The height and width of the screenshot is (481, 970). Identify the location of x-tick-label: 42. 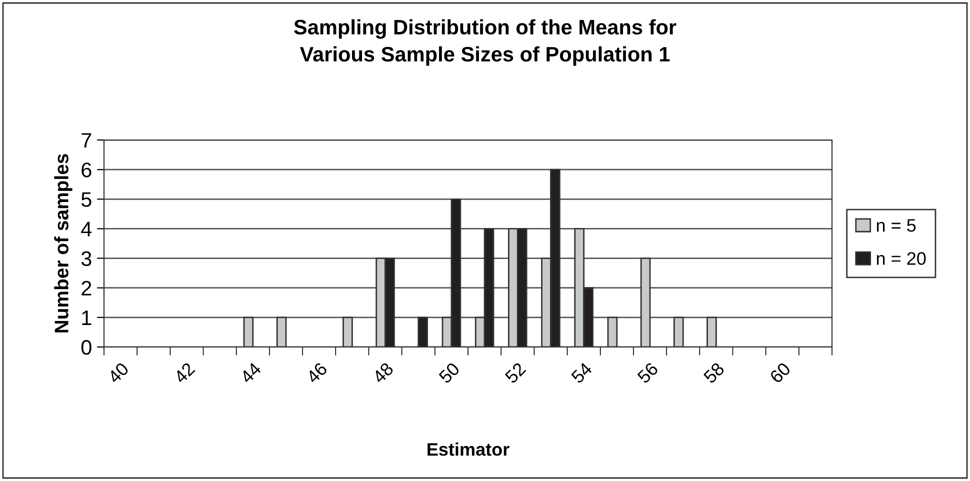
(184, 373).